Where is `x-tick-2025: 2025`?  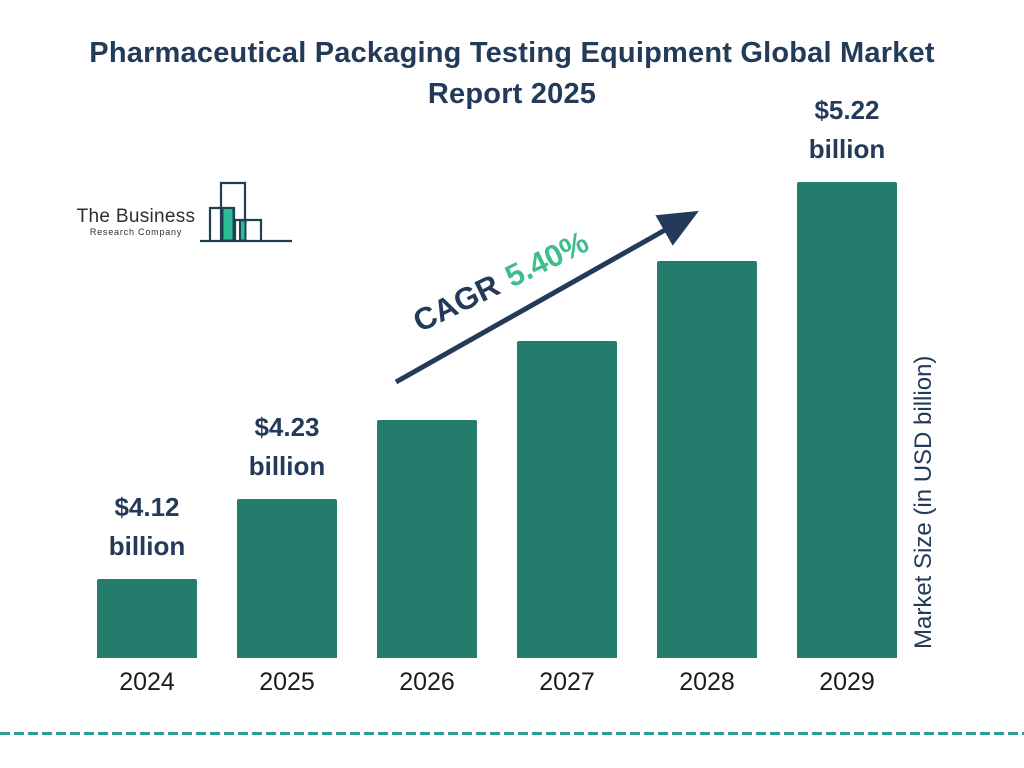
x-tick-2025: 2025 is located at coordinates (287, 682).